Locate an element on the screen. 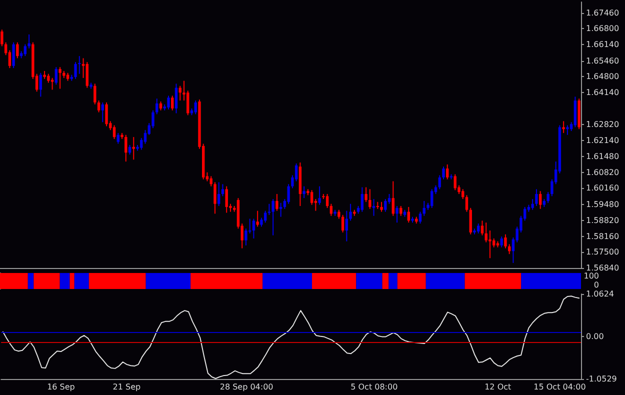 The width and height of the screenshot is (625, 395). x-tick-label: 28 Sep 04:00 is located at coordinates (247, 387).